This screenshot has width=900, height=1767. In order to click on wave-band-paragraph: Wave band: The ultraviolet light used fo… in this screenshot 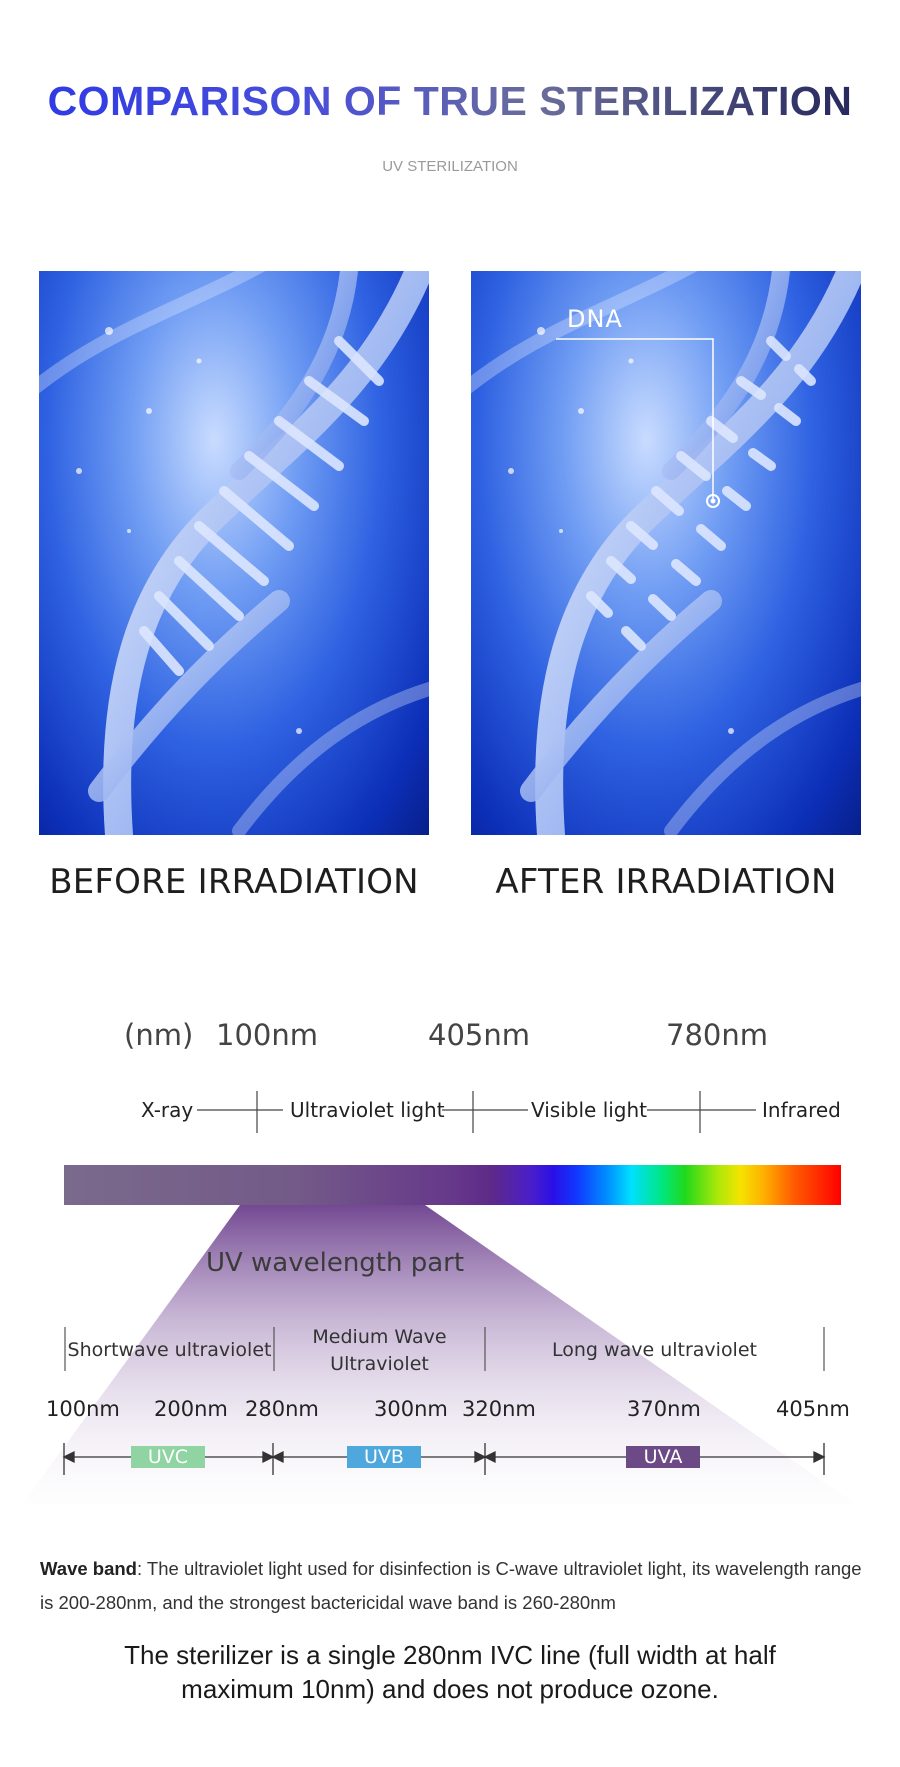, I will do `click(455, 1586)`.